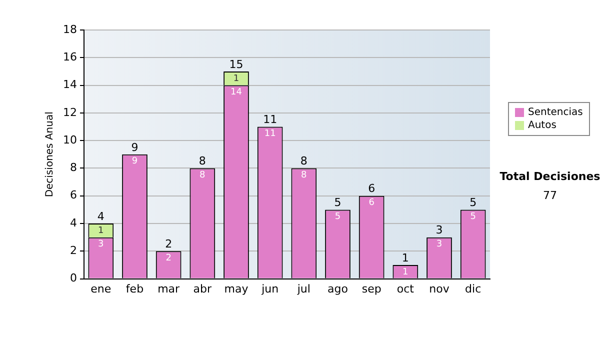  Describe the element at coordinates (473, 289) in the screenshot. I see `x-tick-label: dic` at that location.